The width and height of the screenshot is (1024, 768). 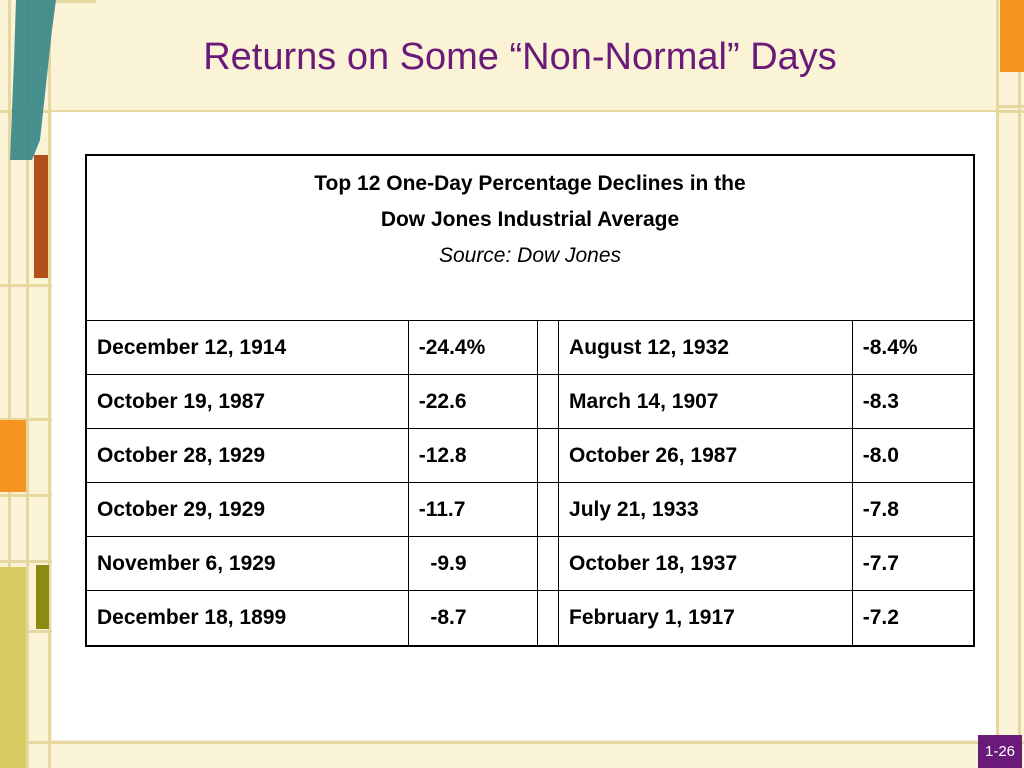 I want to click on decline-value-cell: -7.8, so click(x=913, y=510).